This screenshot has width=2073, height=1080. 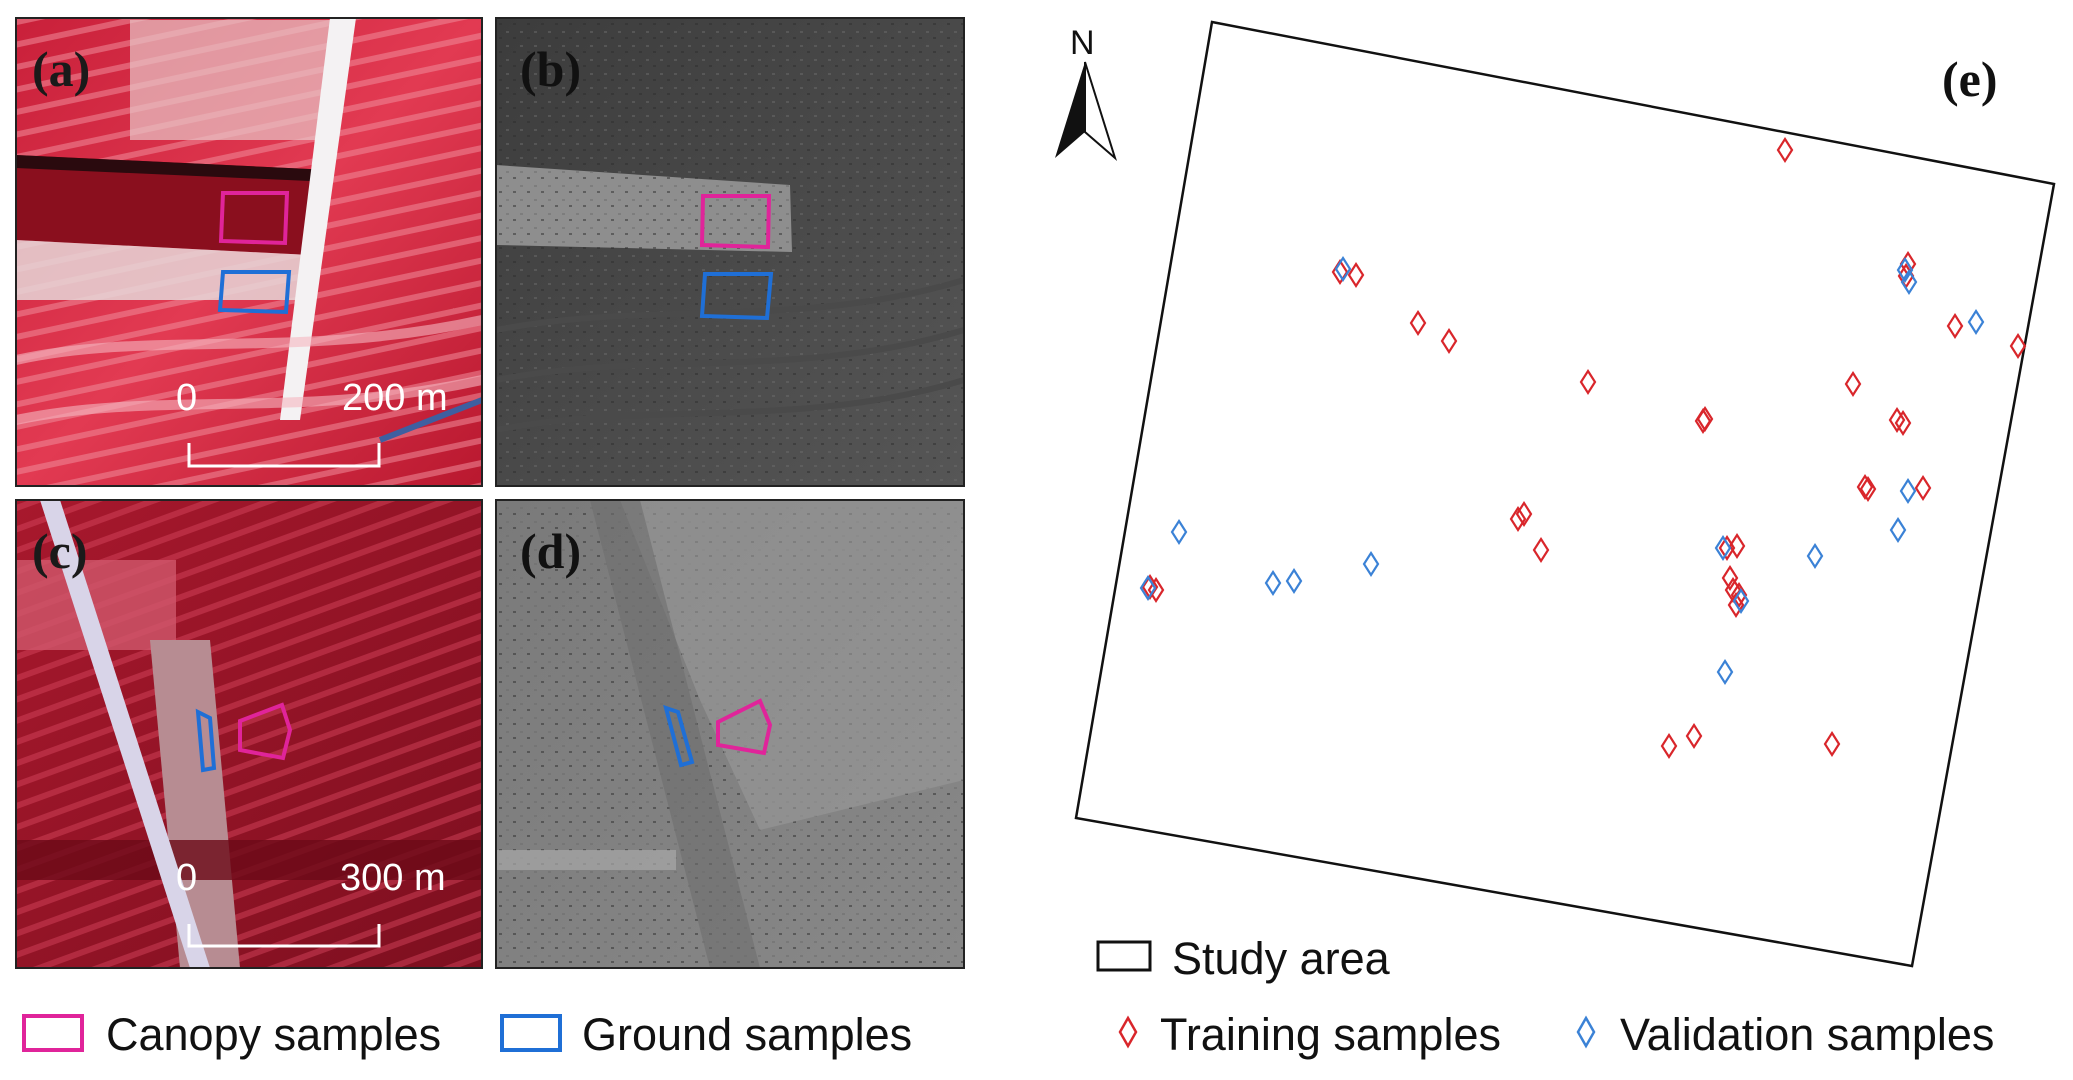 What do you see at coordinates (60, 551) in the screenshot?
I see `panel-c-label: (c)` at bounding box center [60, 551].